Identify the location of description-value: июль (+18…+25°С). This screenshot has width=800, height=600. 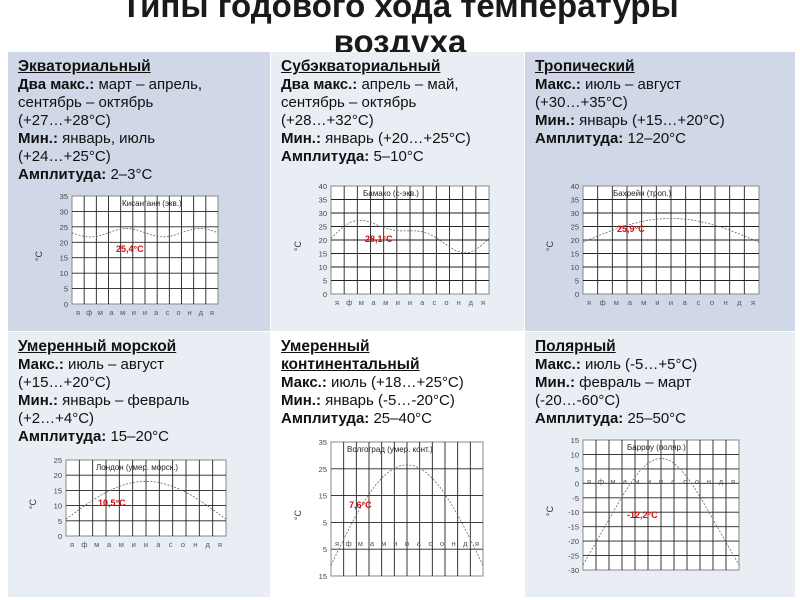
(395, 382).